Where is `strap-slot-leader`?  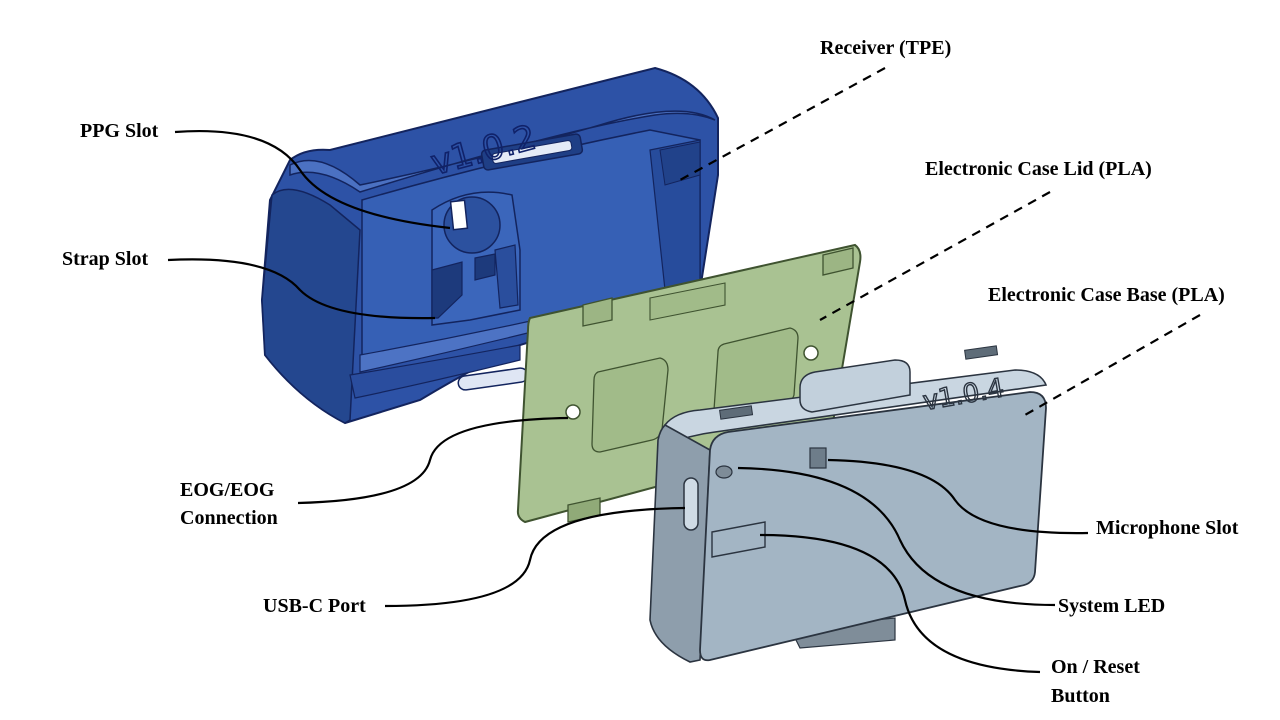 strap-slot-leader is located at coordinates (301, 289).